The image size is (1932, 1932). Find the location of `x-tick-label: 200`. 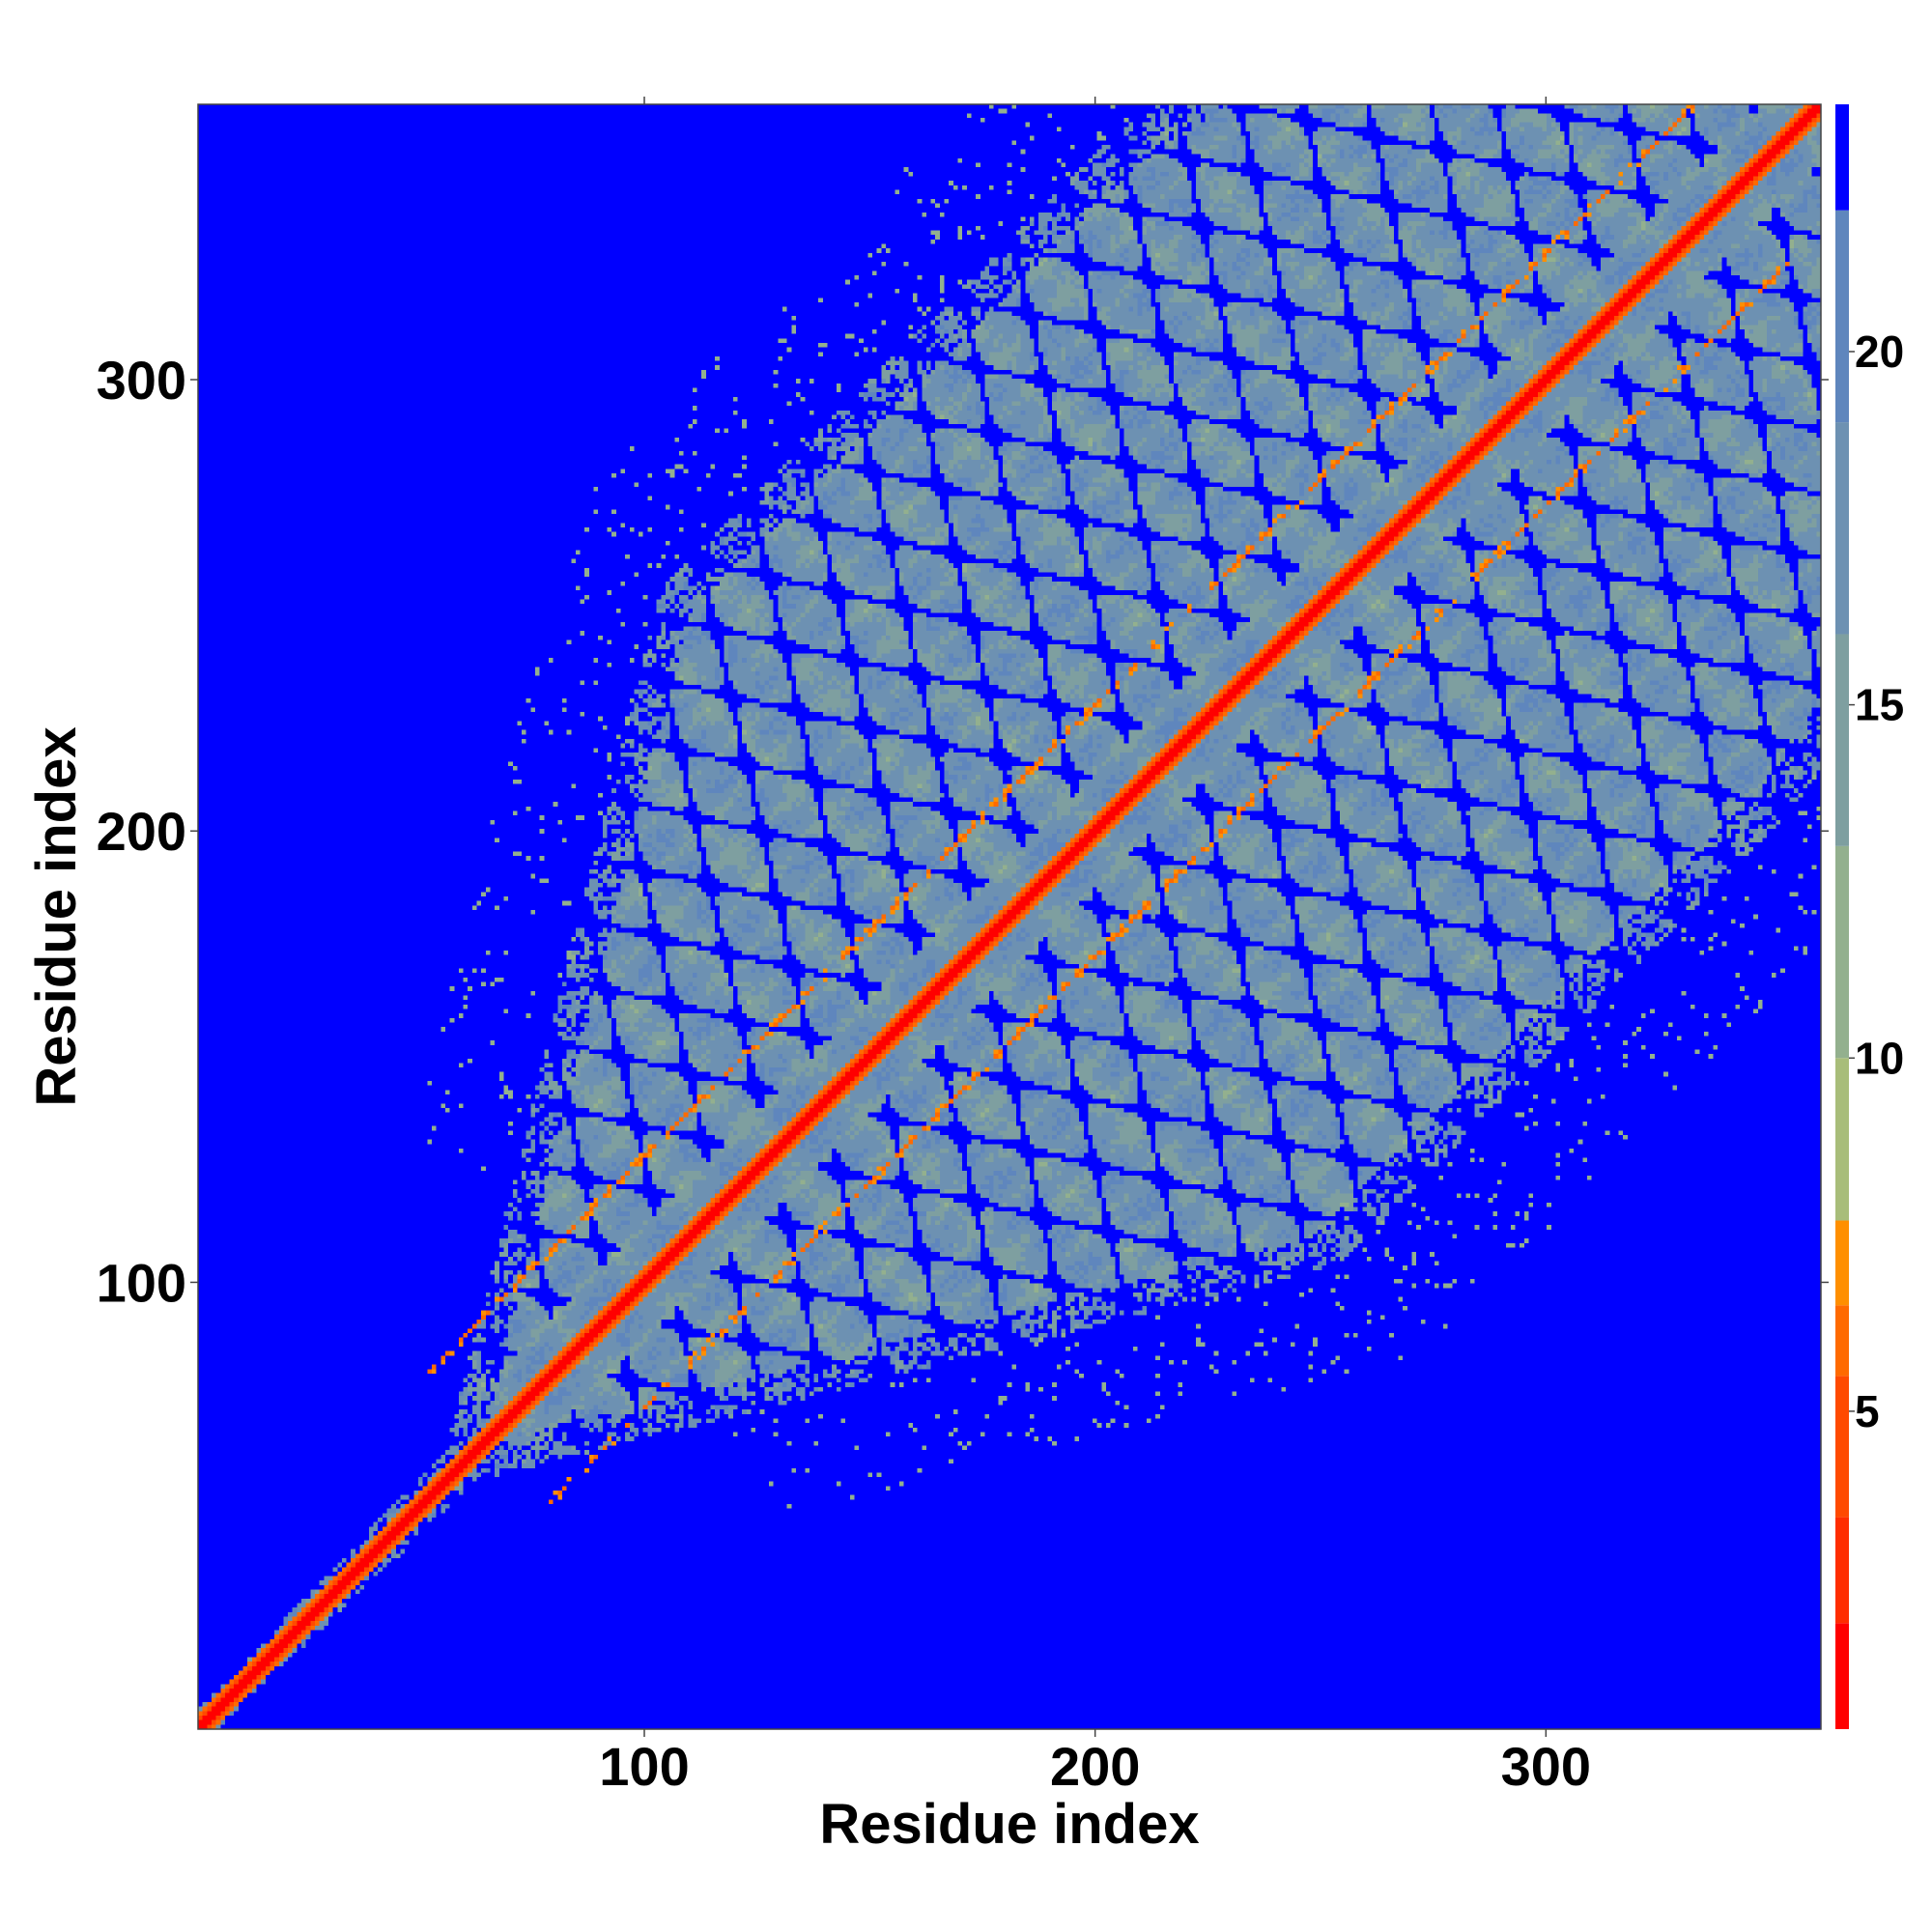

x-tick-label: 200 is located at coordinates (1095, 1766).